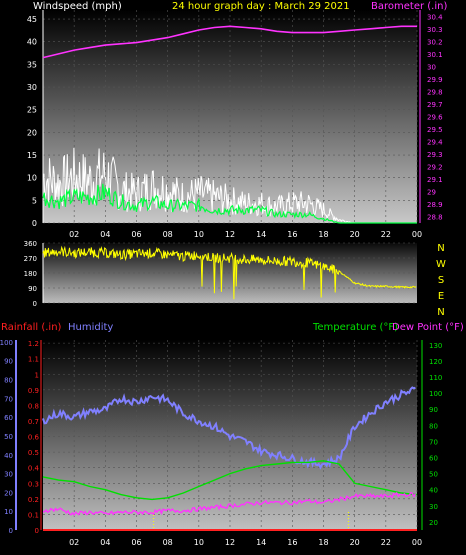 The height and width of the screenshot is (555, 466). I want to click on humidity-tick-label: 60, so click(8, 418).